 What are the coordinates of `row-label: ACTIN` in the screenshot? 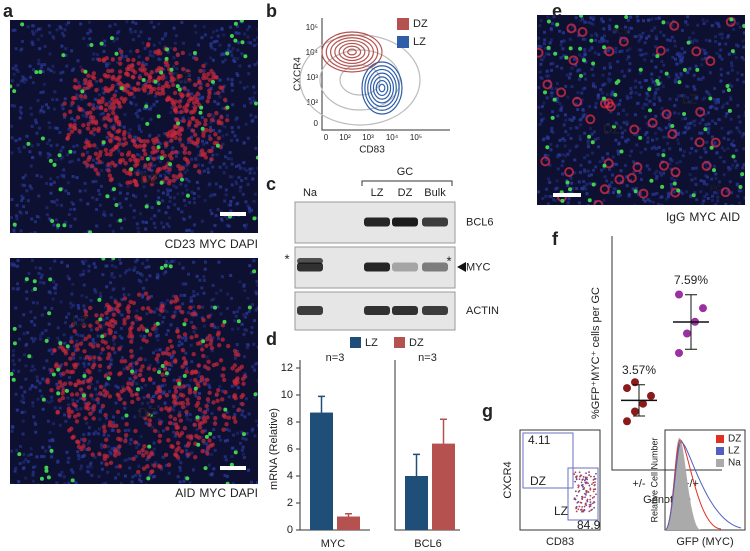 It's located at (482, 311).